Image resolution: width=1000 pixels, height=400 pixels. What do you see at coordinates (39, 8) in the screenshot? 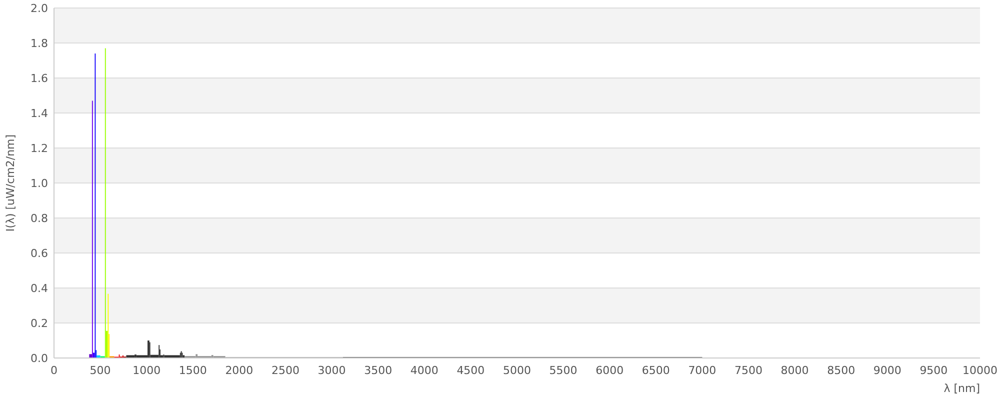
I see `y-tick-label: 2.0` at bounding box center [39, 8].